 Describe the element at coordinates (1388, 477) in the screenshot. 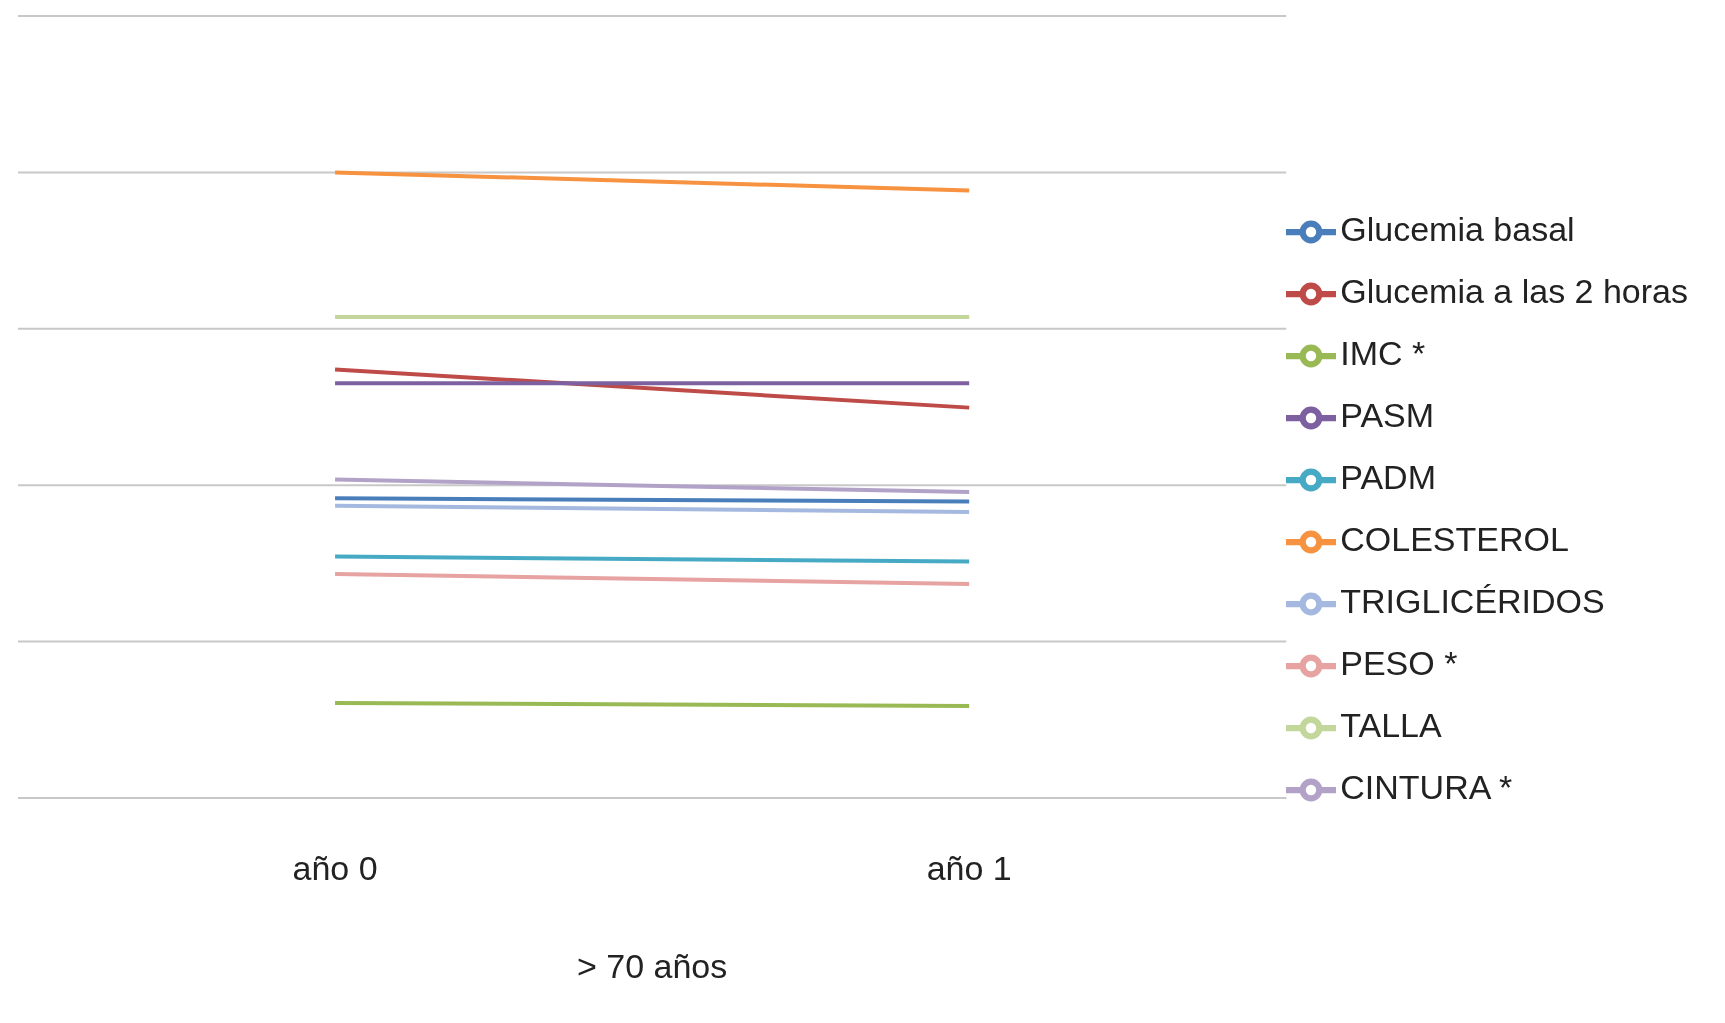

I see `legend-label: PADM` at that location.